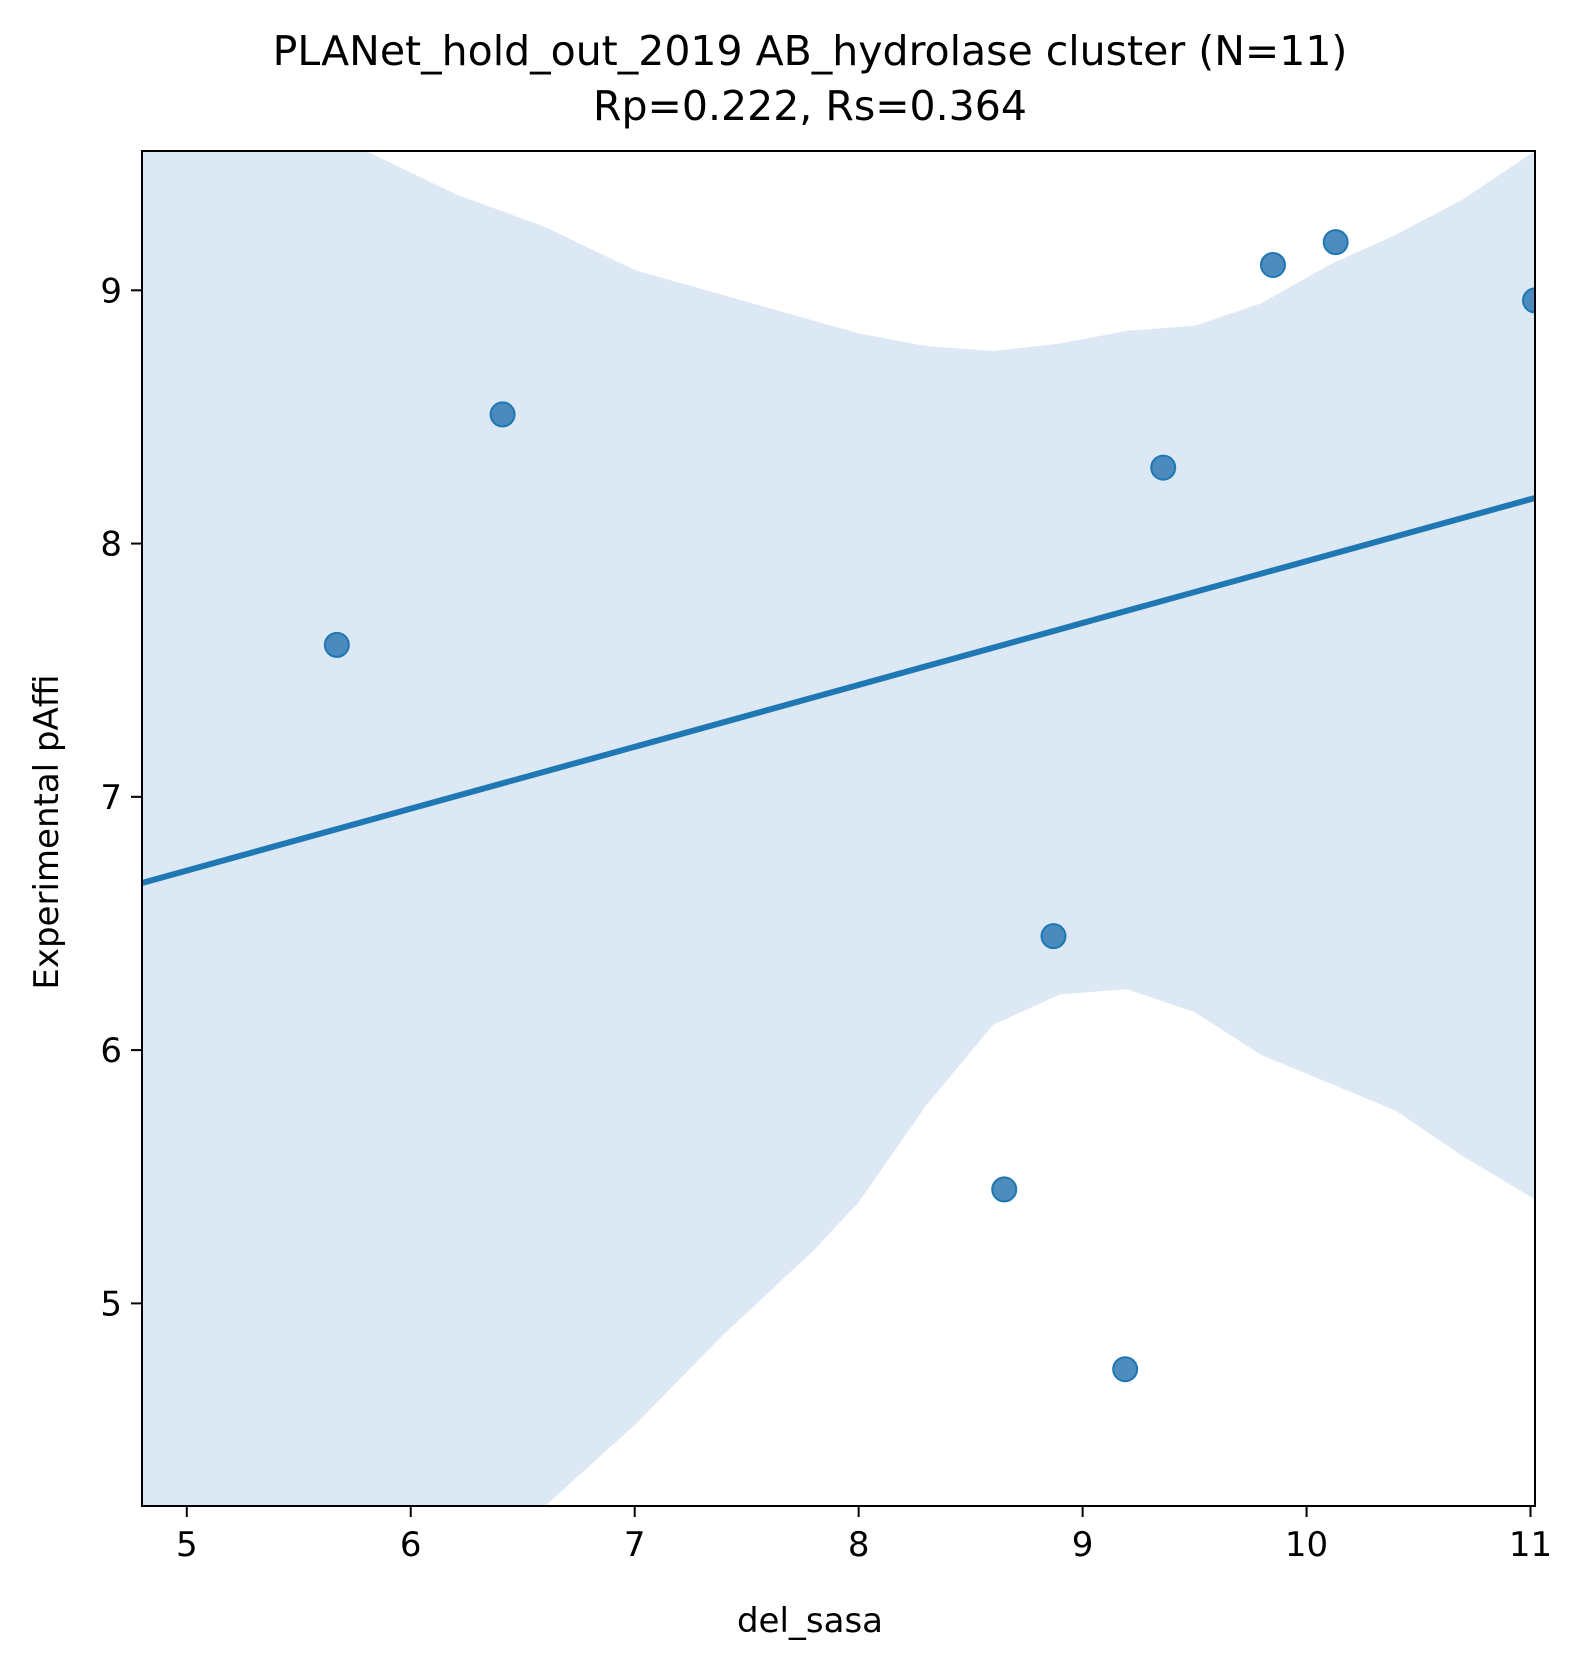  I want to click on chart-subtitle: Rp=0.222, Rs=0.364, so click(810, 106).